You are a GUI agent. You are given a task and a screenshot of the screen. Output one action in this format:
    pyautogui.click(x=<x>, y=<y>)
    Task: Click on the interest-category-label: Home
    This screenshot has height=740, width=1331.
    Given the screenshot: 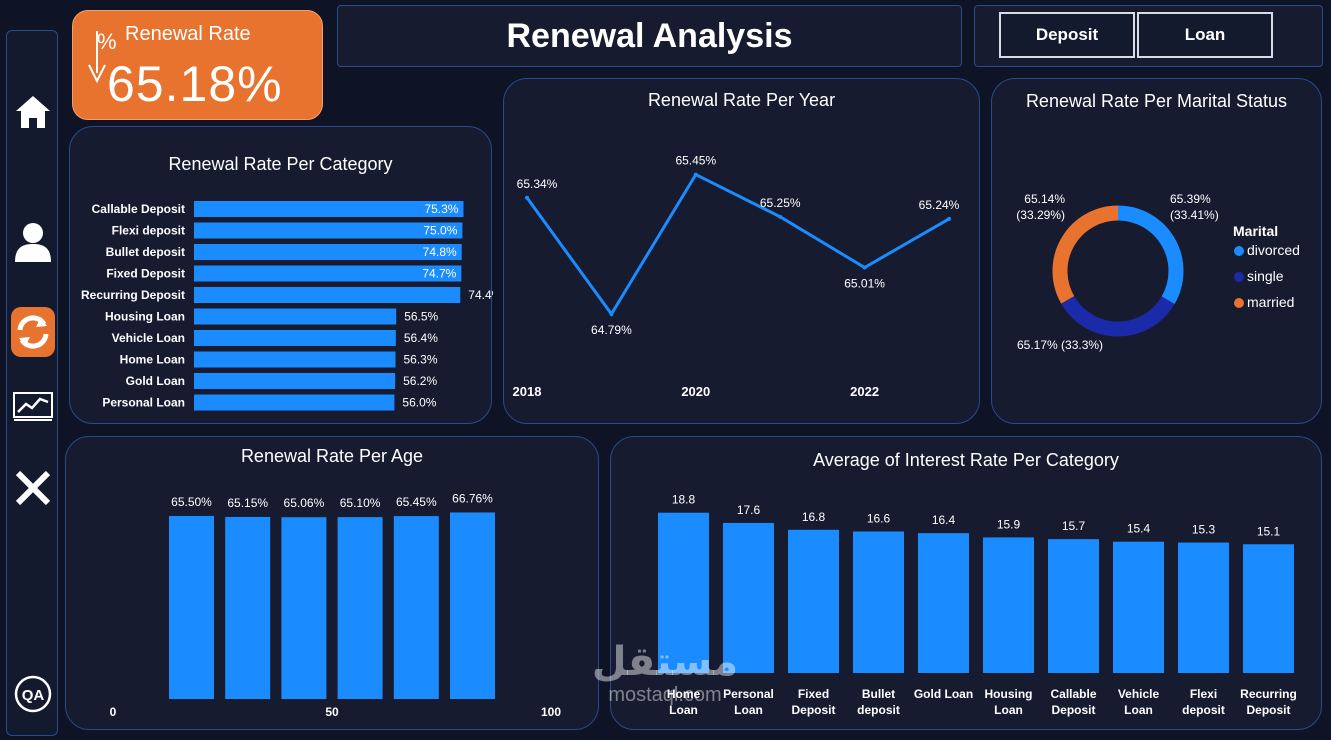 What is the action you would take?
    pyautogui.click(x=684, y=694)
    